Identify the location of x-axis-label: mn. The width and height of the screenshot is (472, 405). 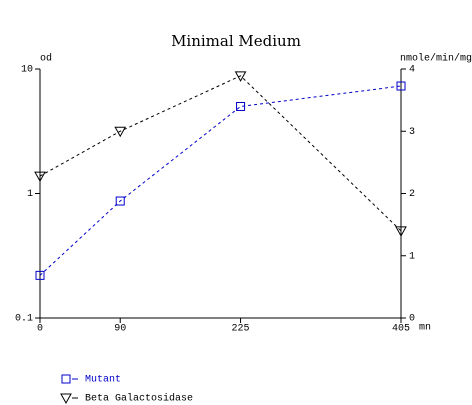
(425, 328).